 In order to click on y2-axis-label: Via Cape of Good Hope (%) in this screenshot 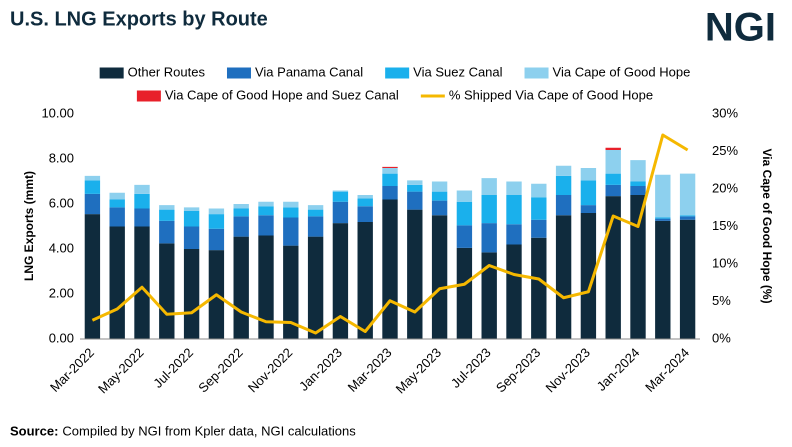, I will do `click(767, 225)`.